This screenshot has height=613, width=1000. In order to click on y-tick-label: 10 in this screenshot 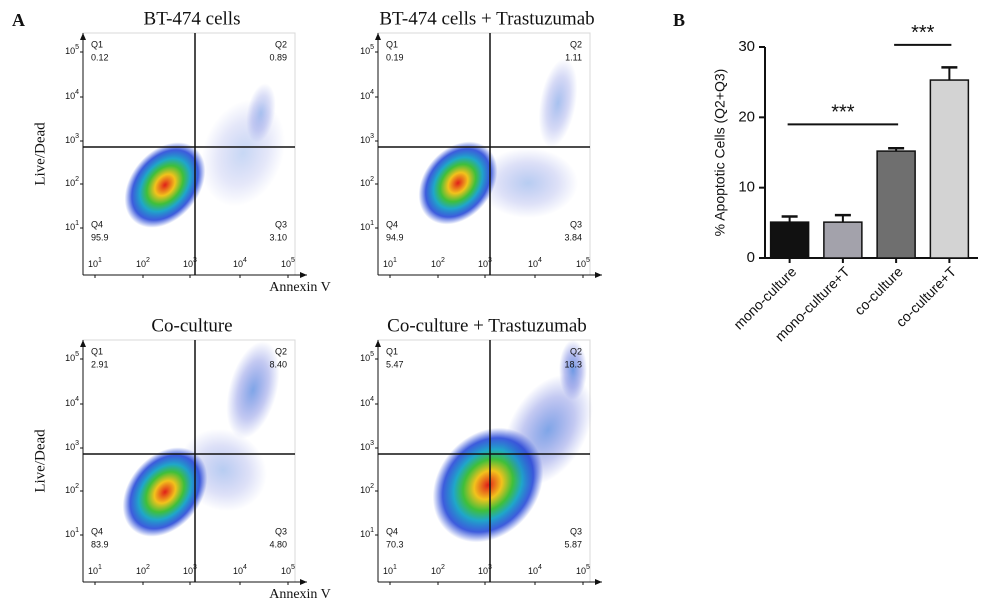, I will do `click(746, 187)`.